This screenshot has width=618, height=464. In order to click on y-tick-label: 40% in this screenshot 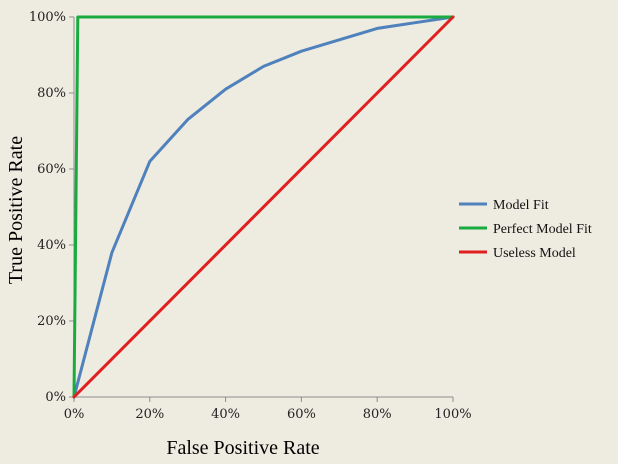, I will do `click(51, 245)`.